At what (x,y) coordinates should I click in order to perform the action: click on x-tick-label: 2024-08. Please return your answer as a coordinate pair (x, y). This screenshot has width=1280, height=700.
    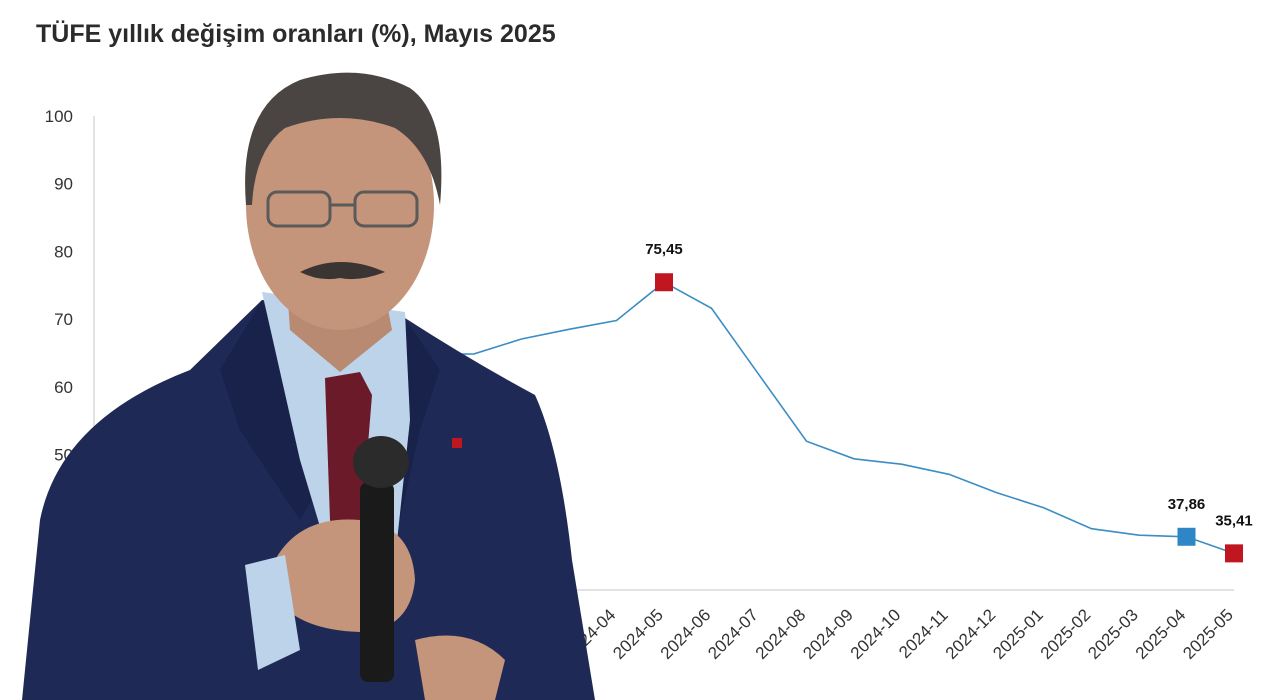
    Looking at the image, I should click on (781, 634).